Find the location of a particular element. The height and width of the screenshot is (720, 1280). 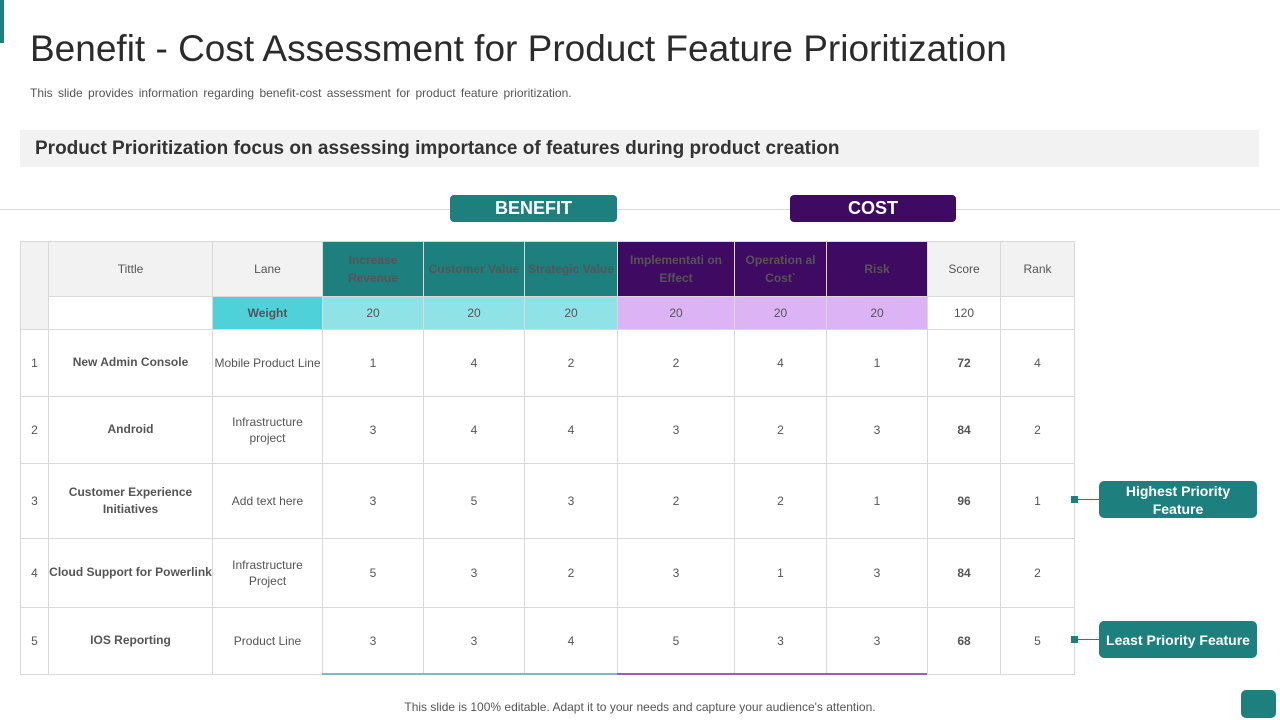

row-index: 3 is located at coordinates (34, 501).